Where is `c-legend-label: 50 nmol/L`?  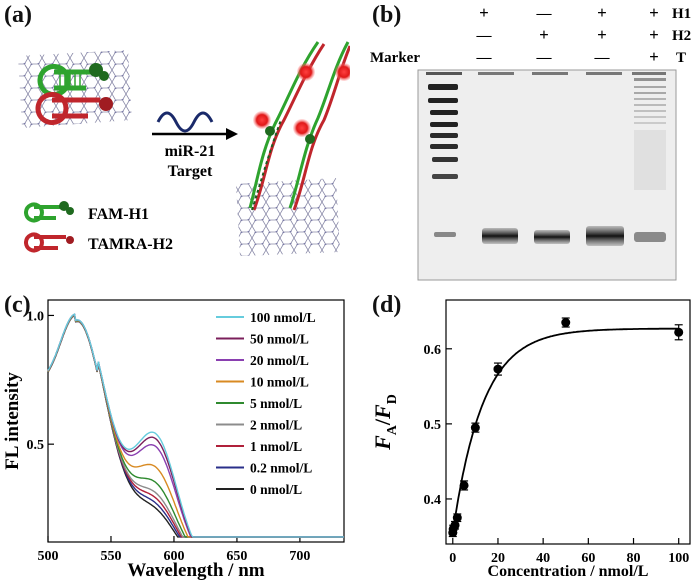 c-legend-label: 50 nmol/L is located at coordinates (279, 339).